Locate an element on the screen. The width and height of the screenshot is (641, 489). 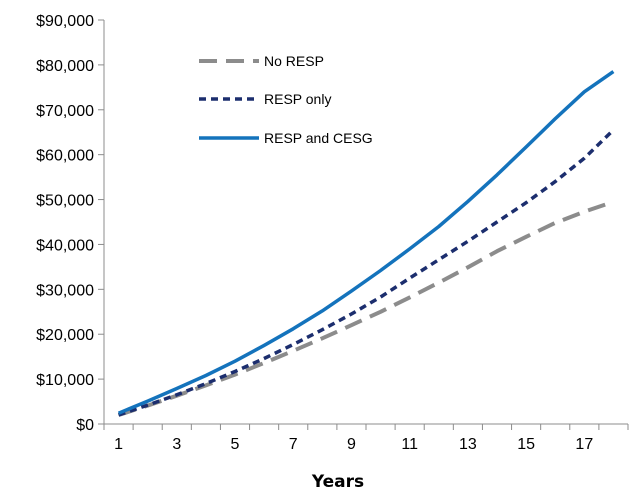
x-axis: 1 3 5 7 9 11 13 15 17 is located at coordinates (366, 438).